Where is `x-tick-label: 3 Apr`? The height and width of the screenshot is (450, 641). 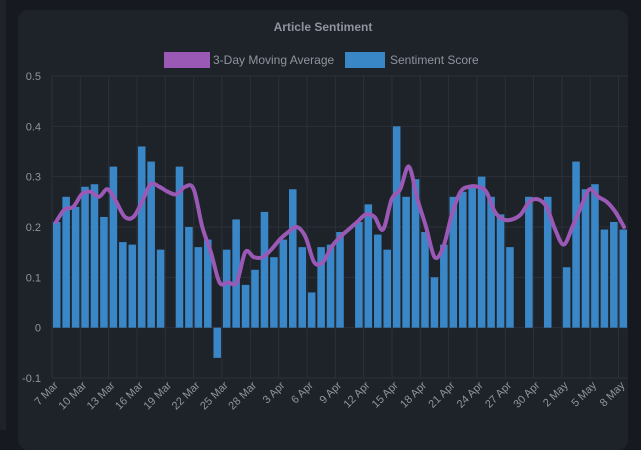 x-tick-label: 3 Apr is located at coordinates (274, 392).